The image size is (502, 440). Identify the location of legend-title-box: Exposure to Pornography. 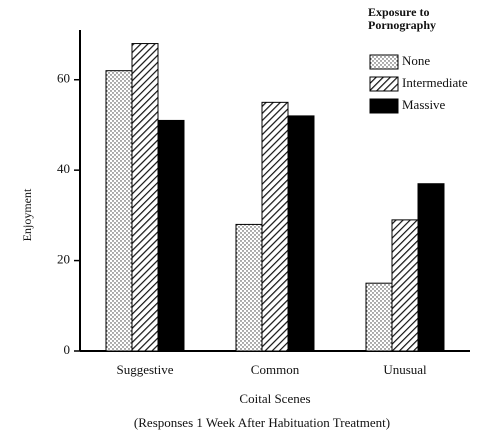
(402, 19).